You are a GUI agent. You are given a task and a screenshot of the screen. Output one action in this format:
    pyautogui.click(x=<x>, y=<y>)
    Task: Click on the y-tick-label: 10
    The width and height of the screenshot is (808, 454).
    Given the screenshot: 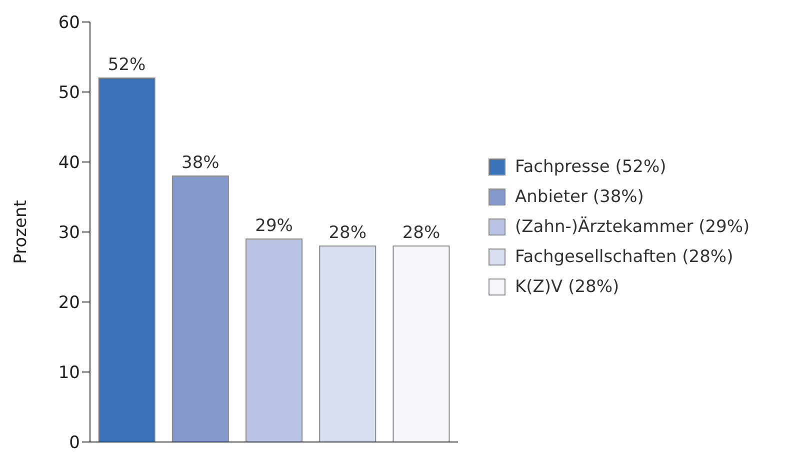 What is the action you would take?
    pyautogui.click(x=69, y=373)
    